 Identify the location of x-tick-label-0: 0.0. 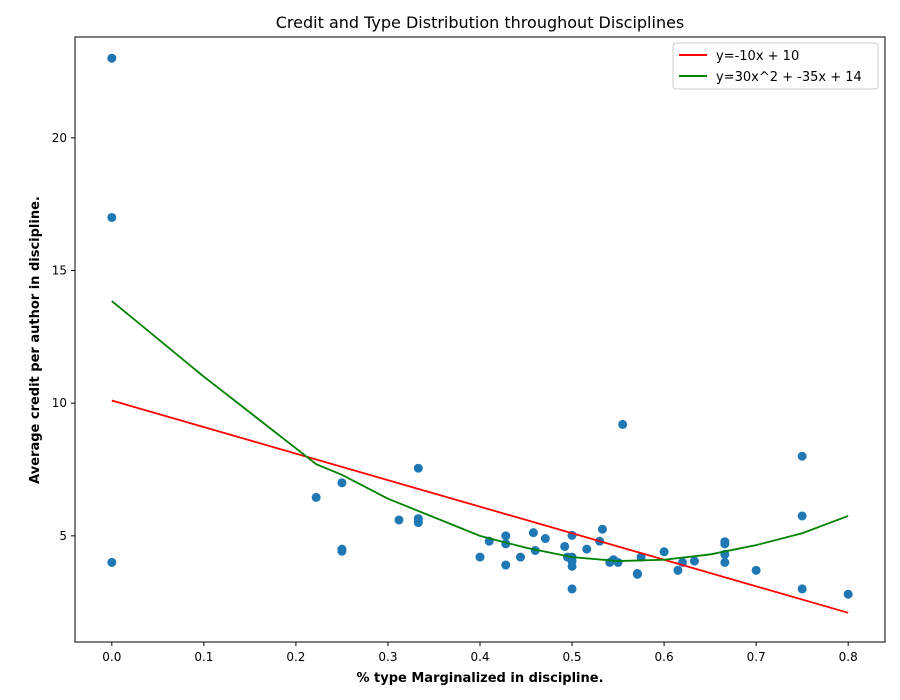
(111, 657).